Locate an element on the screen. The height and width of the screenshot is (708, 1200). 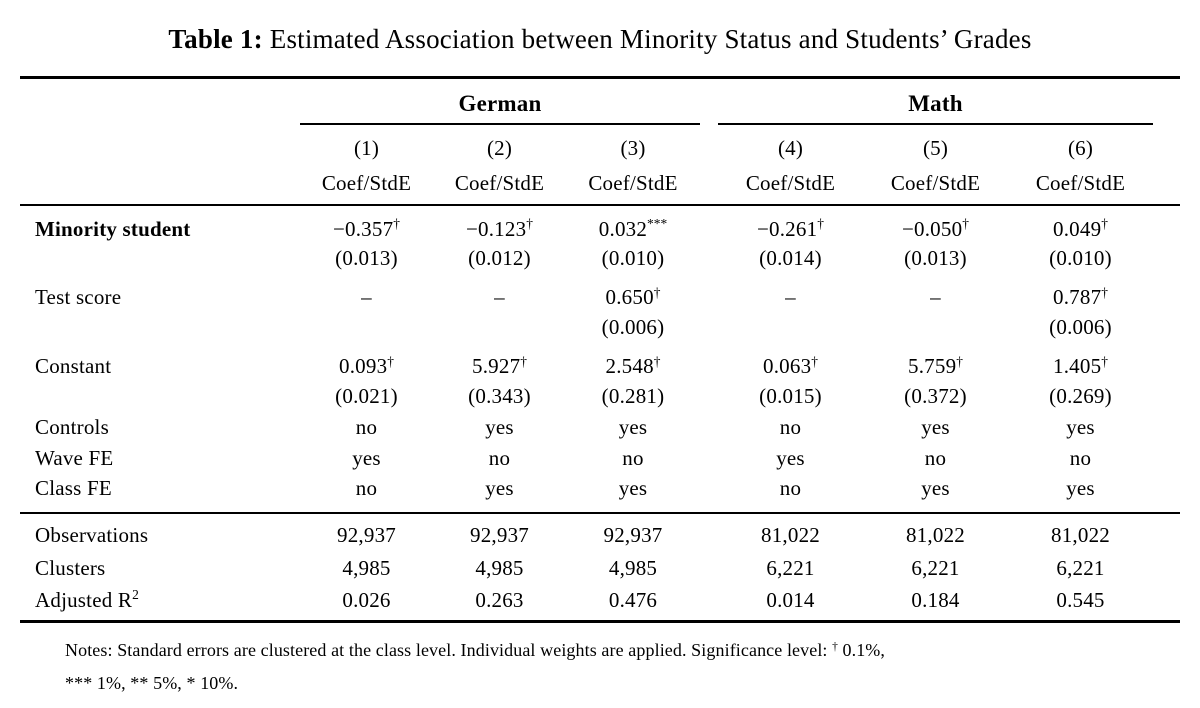
row-label: Clusters is located at coordinates (70, 567).